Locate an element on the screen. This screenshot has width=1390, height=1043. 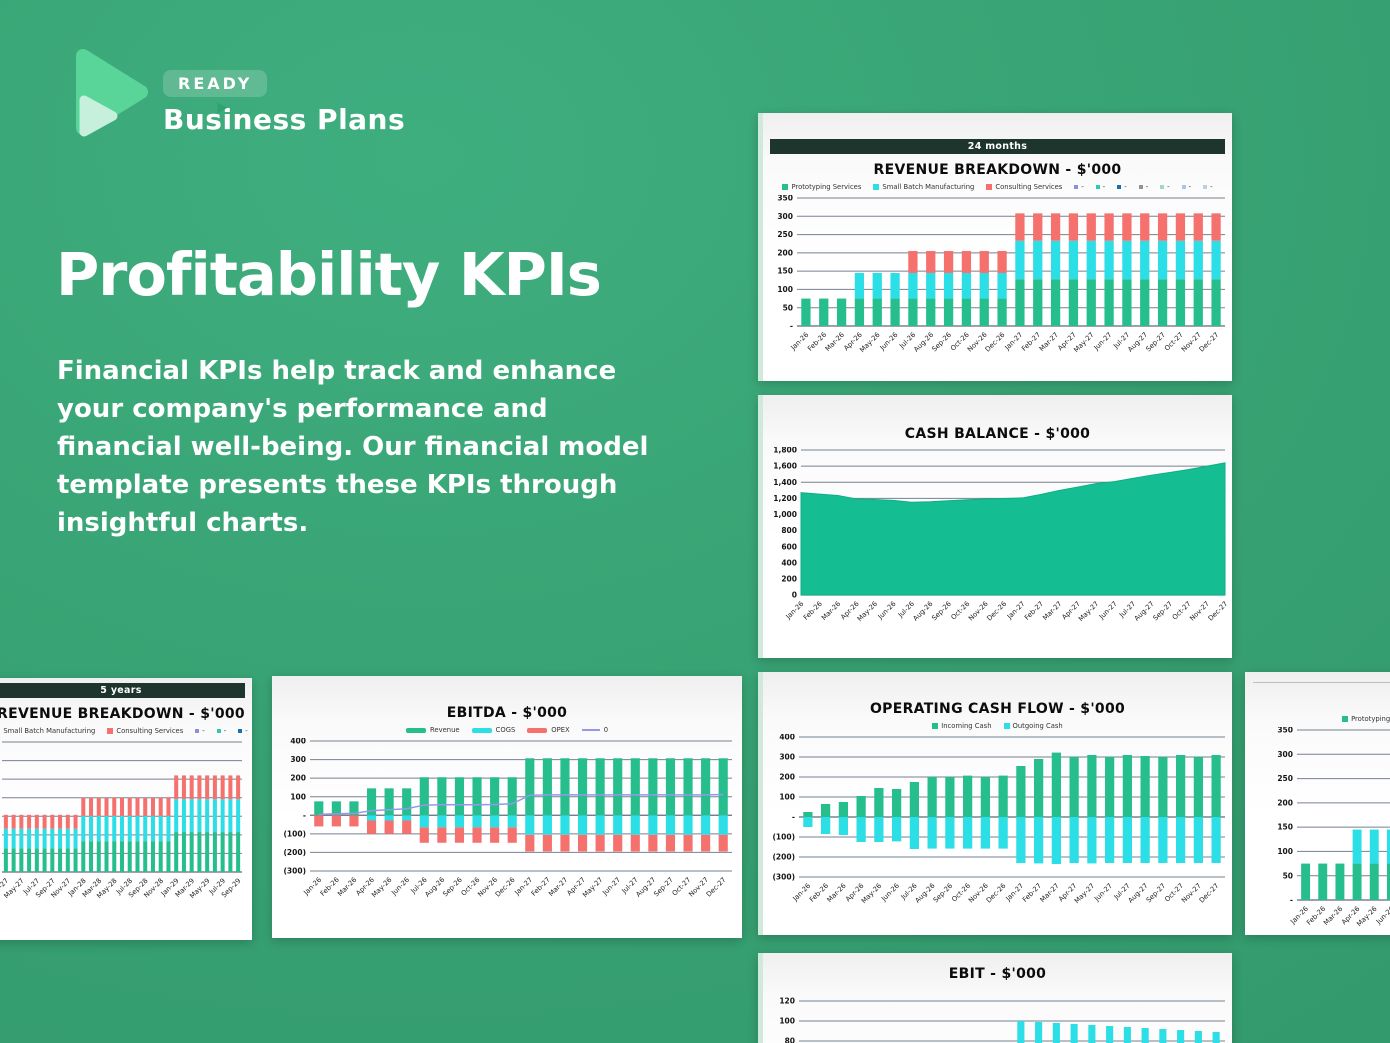
svg-text: 1,600 is located at coordinates (785, 466).